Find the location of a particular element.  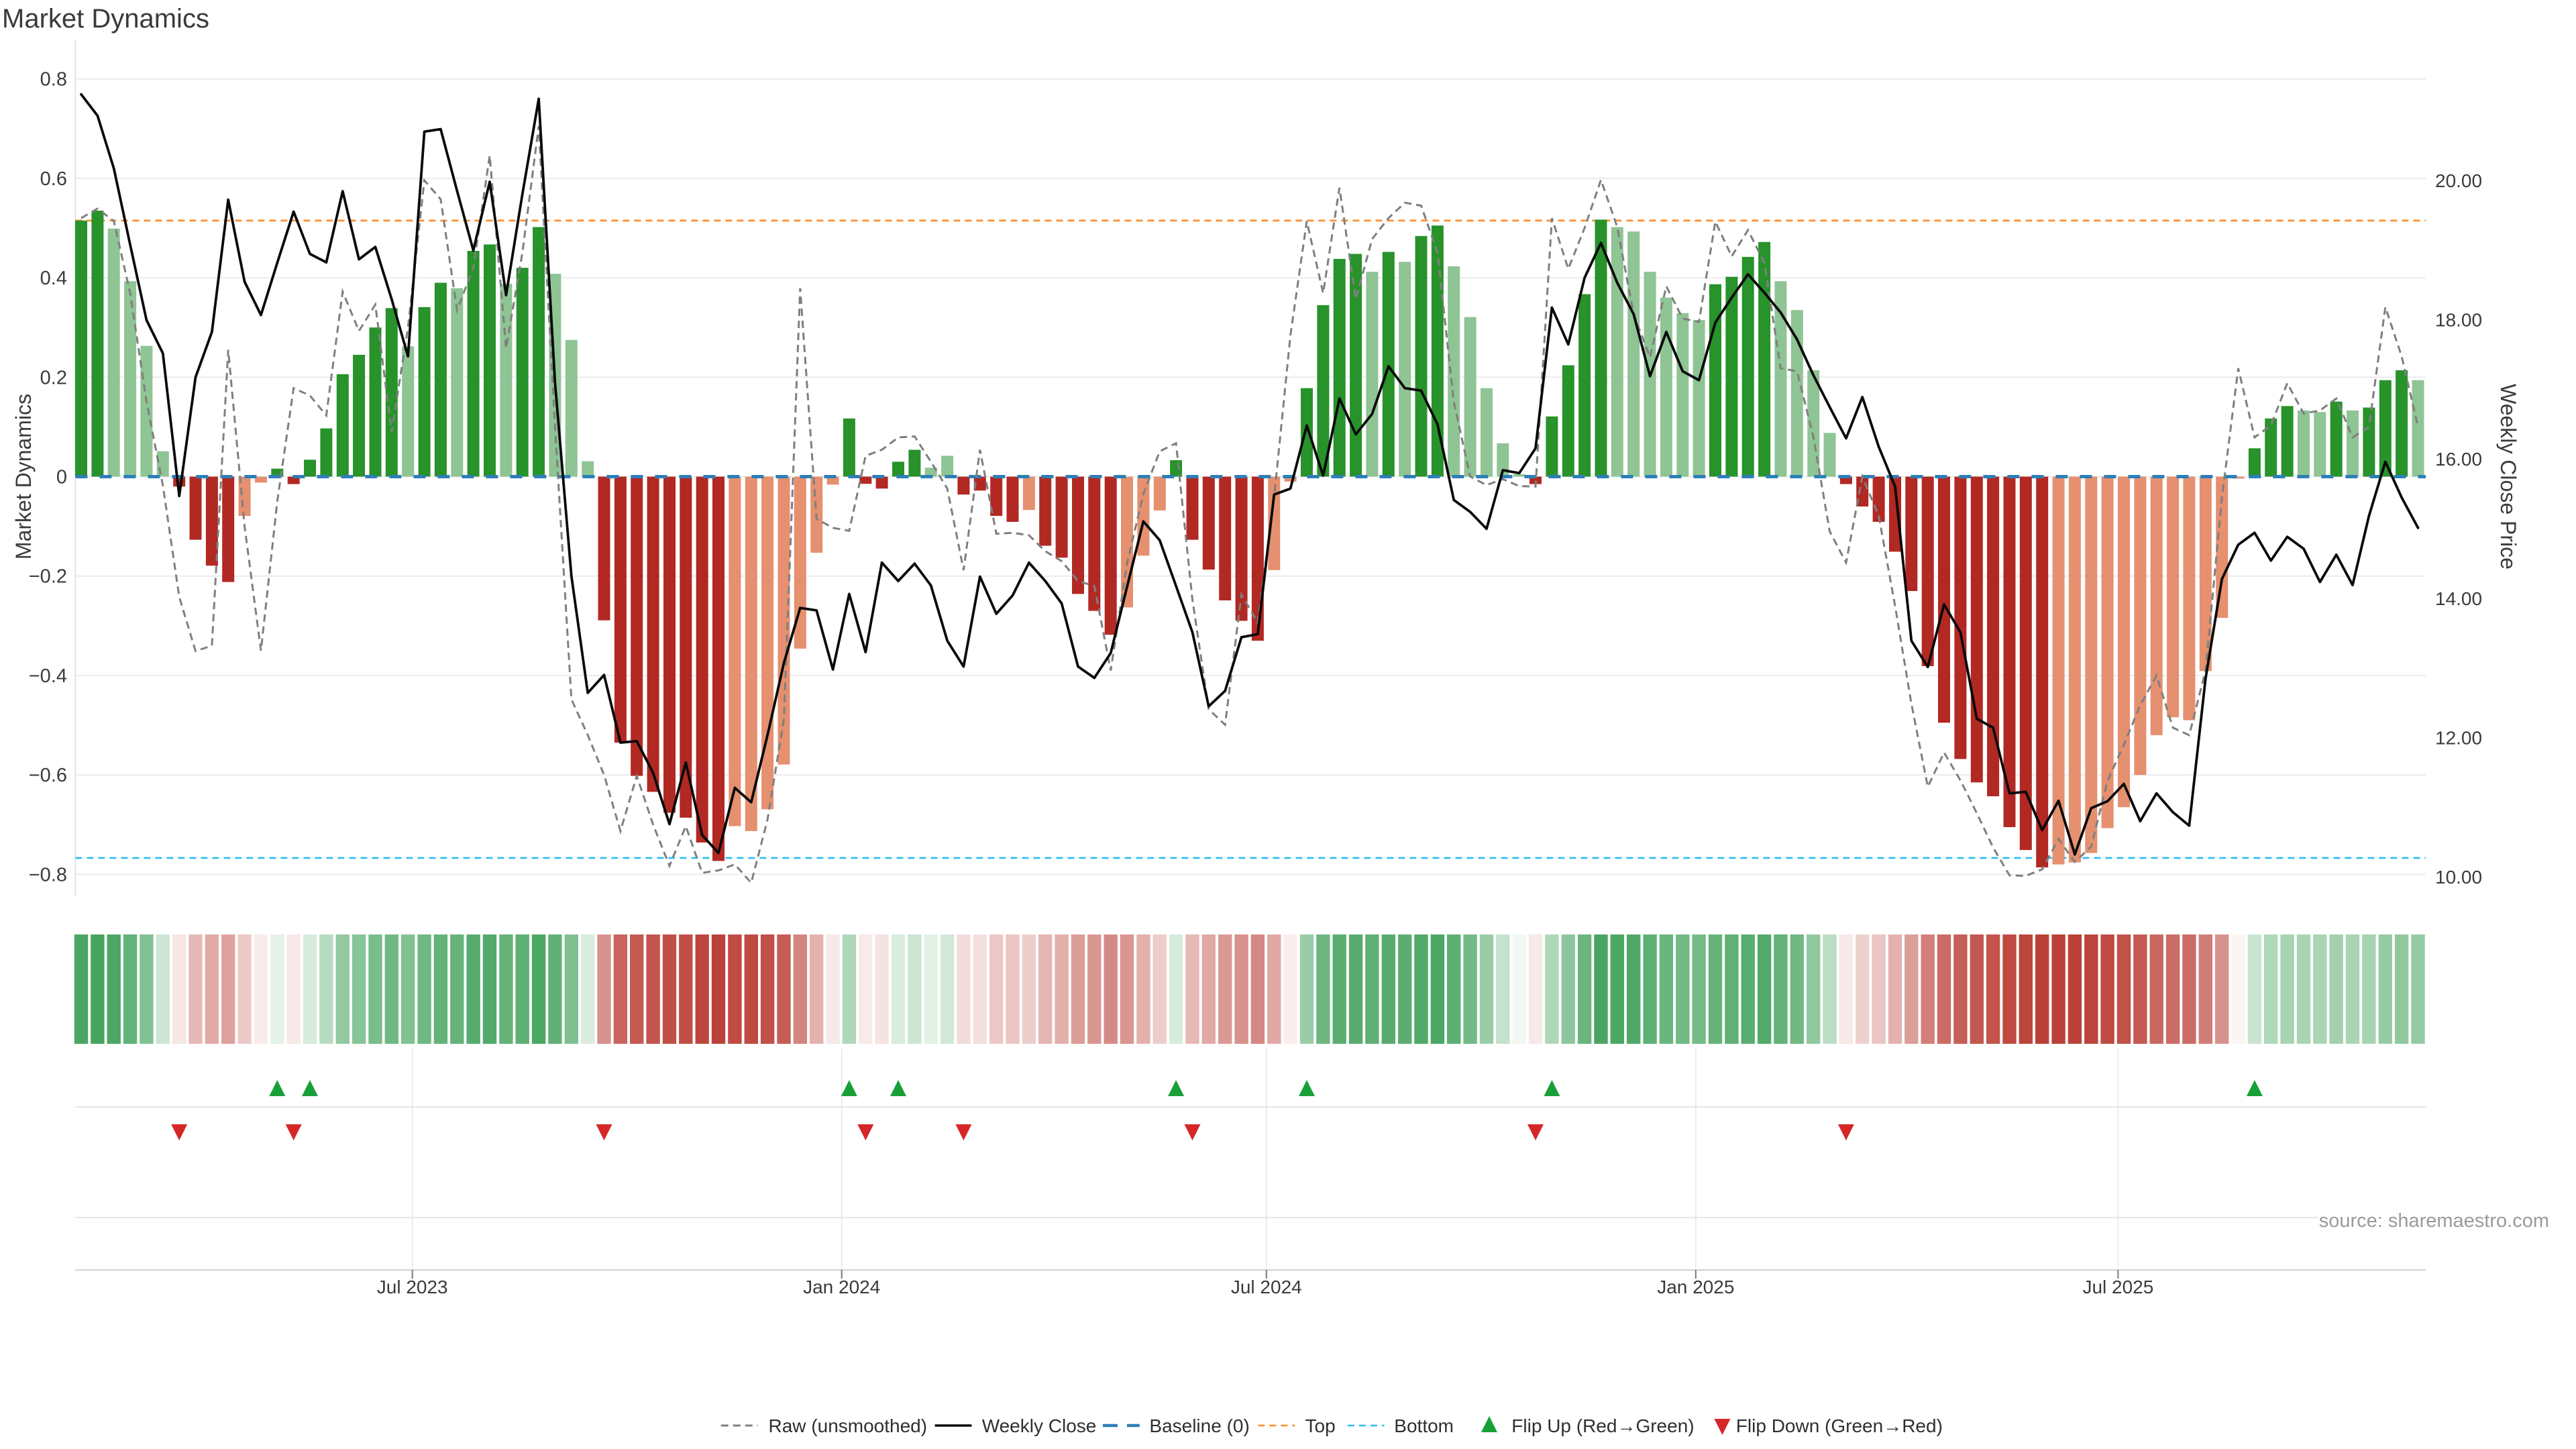

svg-text: Jul 2024 is located at coordinates (1266, 1287).